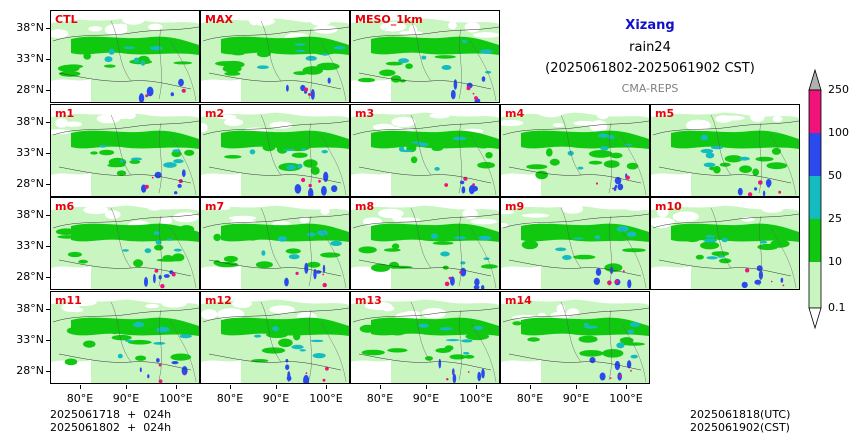 Image resolution: width=860 pixels, height=446 pixels. Describe the element at coordinates (725, 150) in the screenshot. I see `map-panel-m5: m5` at that location.